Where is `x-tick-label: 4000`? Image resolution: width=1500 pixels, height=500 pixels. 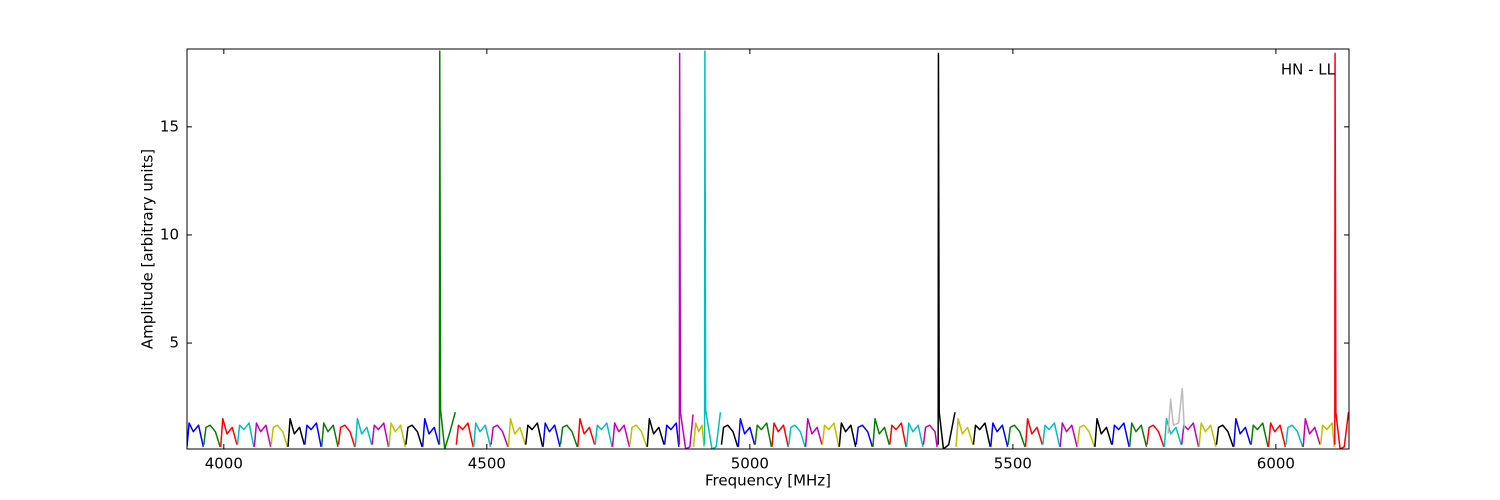
x-tick-label: 4000 is located at coordinates (224, 464).